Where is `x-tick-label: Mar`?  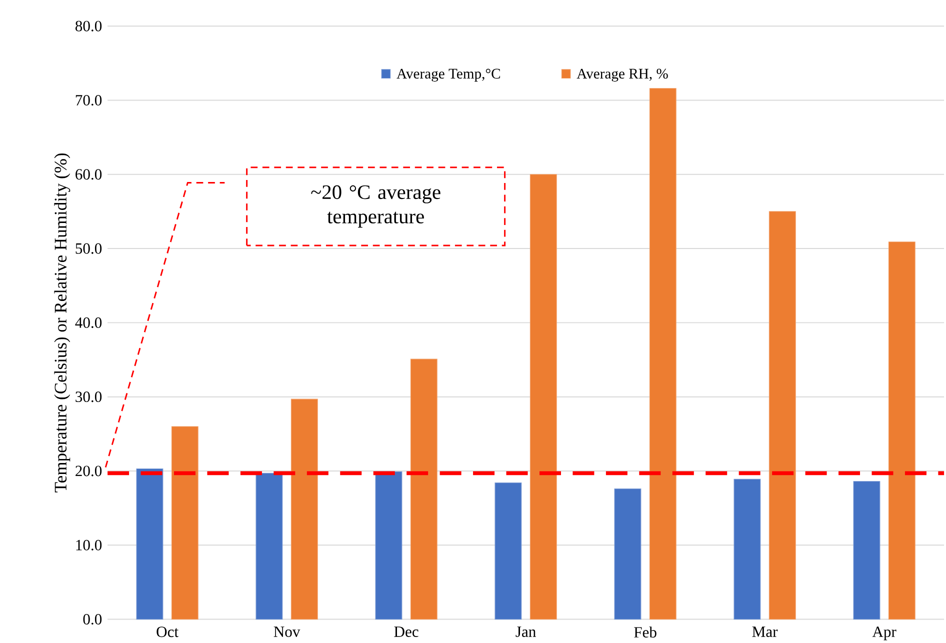 x-tick-label: Mar is located at coordinates (765, 631).